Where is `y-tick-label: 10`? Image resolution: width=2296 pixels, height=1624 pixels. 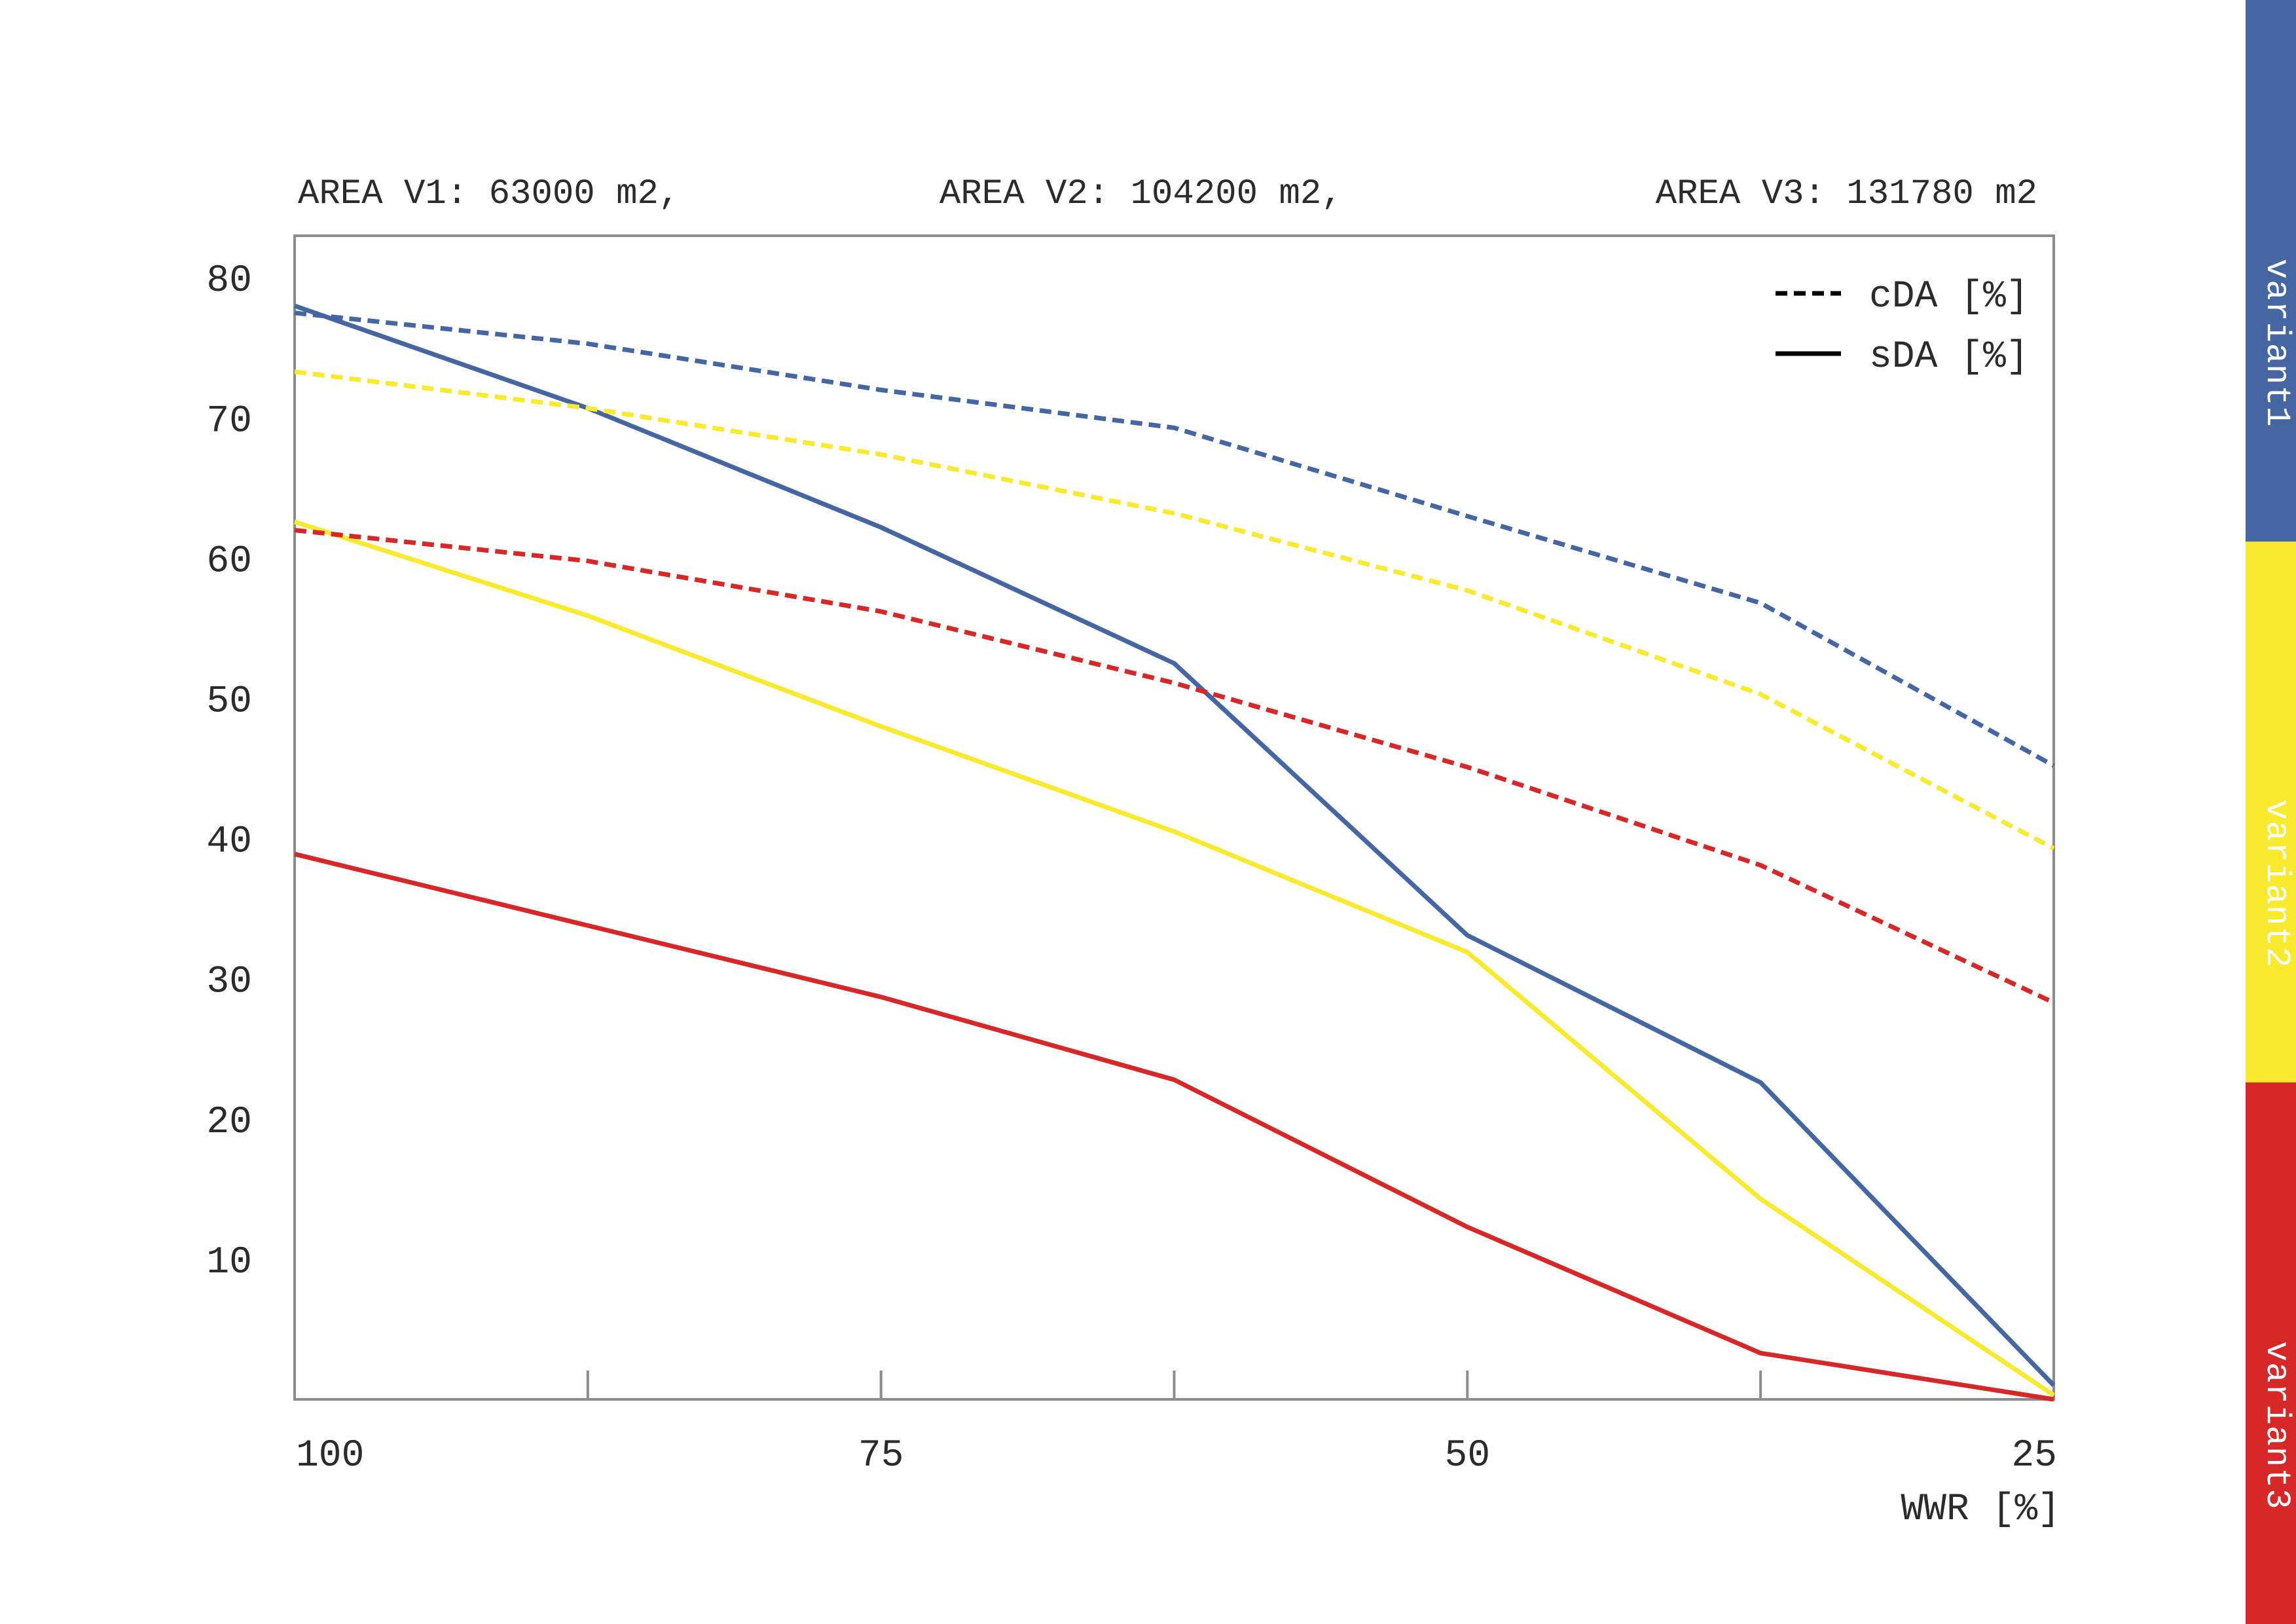 y-tick-label: 10 is located at coordinates (229, 1263).